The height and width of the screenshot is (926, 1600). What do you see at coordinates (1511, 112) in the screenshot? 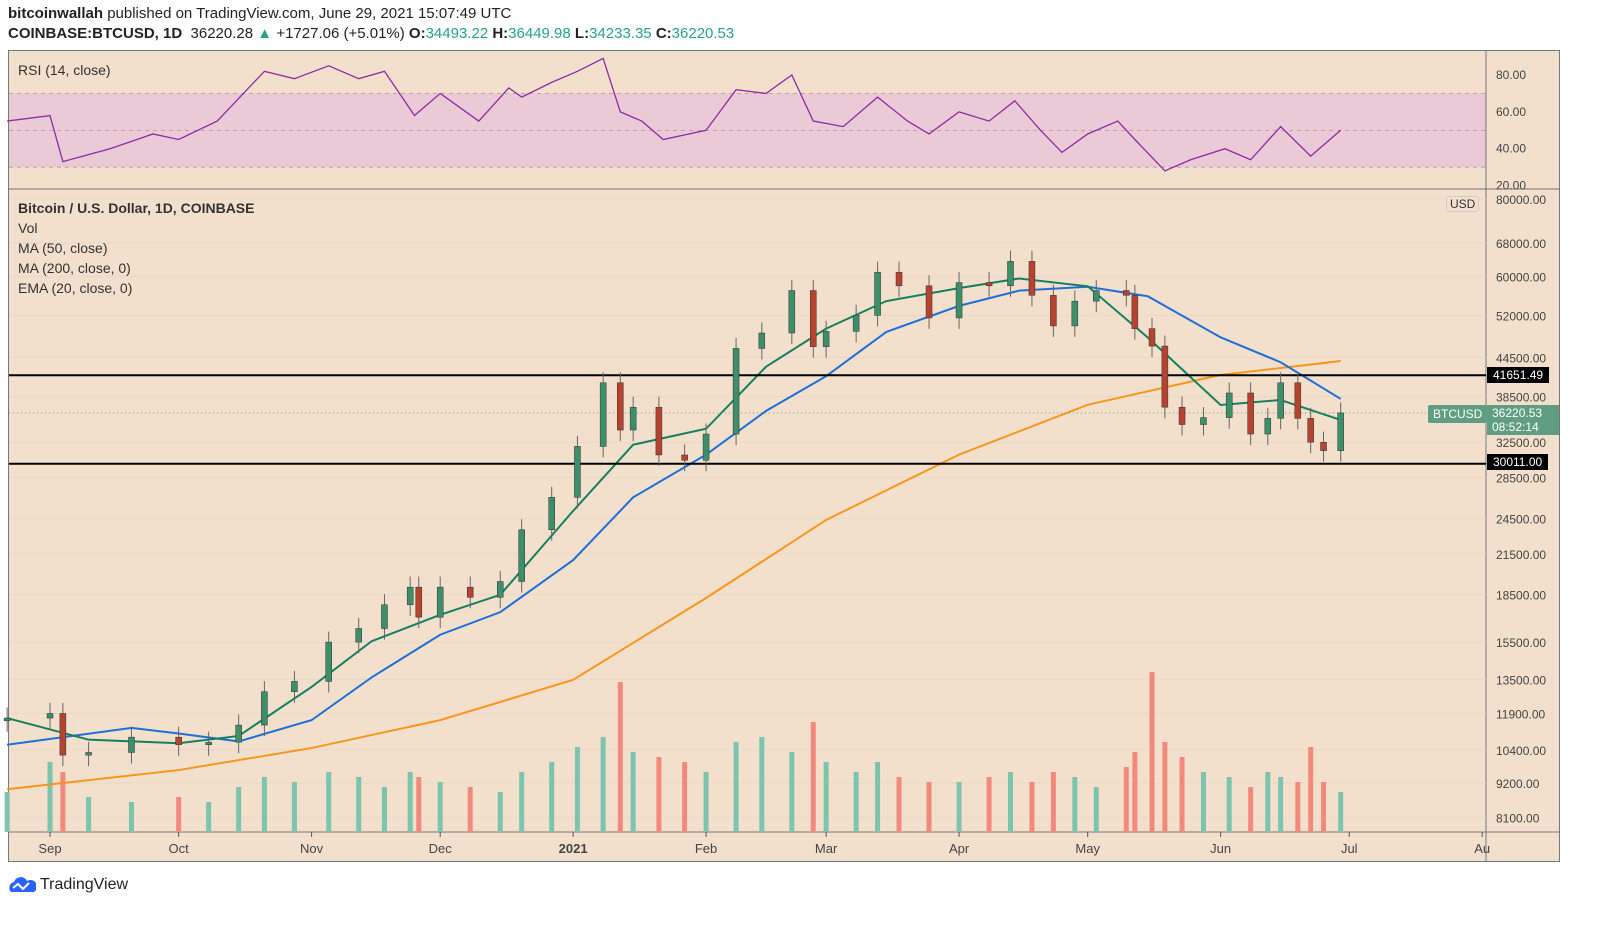
I see `rsi-tick-label: 60.00` at bounding box center [1511, 112].